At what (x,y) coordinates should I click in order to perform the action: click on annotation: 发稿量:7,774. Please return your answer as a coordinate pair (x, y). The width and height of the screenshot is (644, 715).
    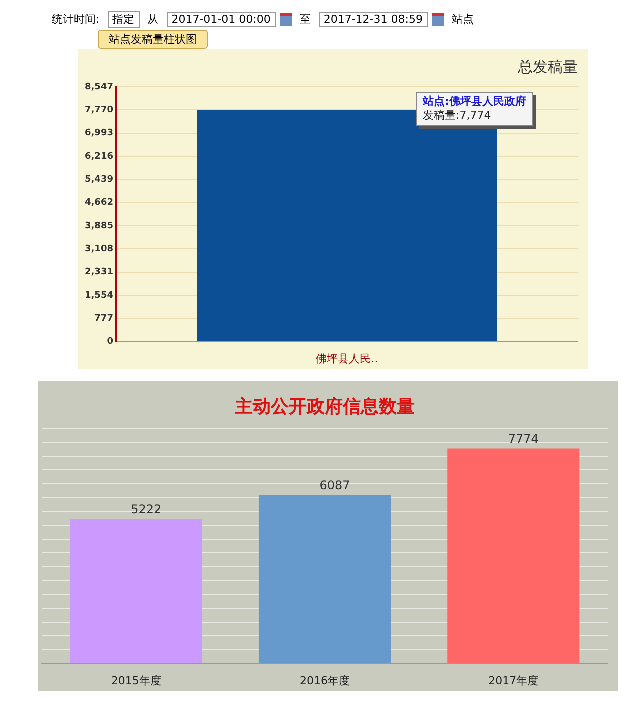
    Looking at the image, I should click on (457, 116).